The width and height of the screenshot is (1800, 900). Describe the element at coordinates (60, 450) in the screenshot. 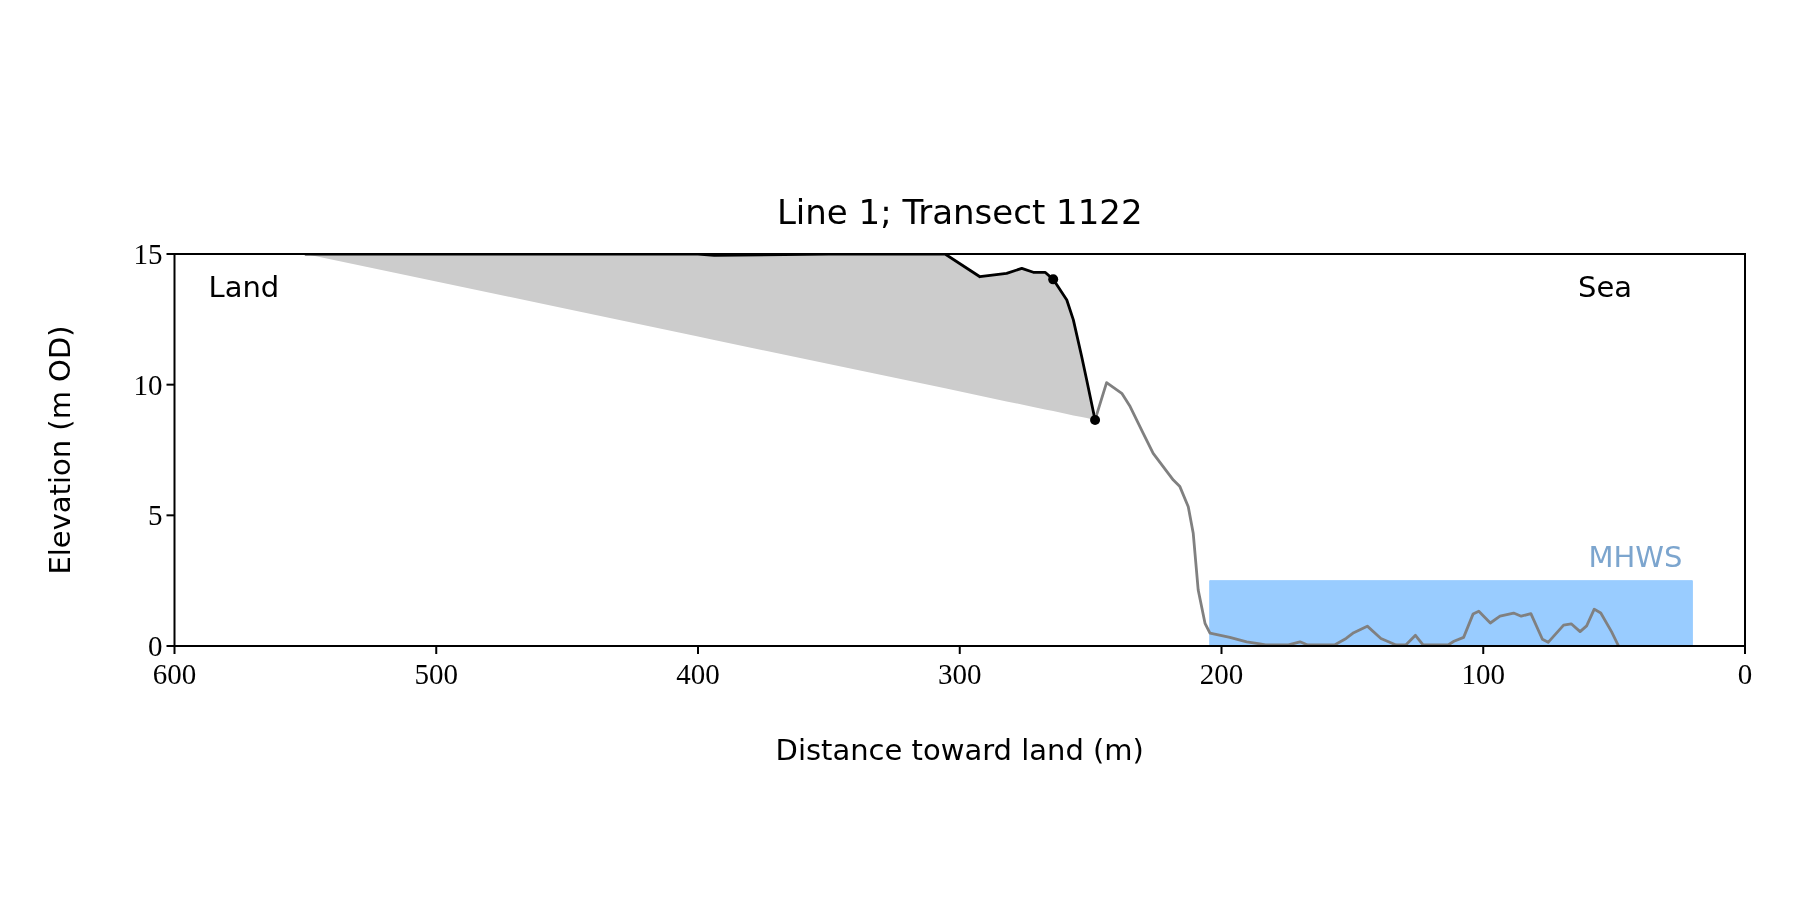

I see `y-axis-title: Elevation (m OD)` at that location.